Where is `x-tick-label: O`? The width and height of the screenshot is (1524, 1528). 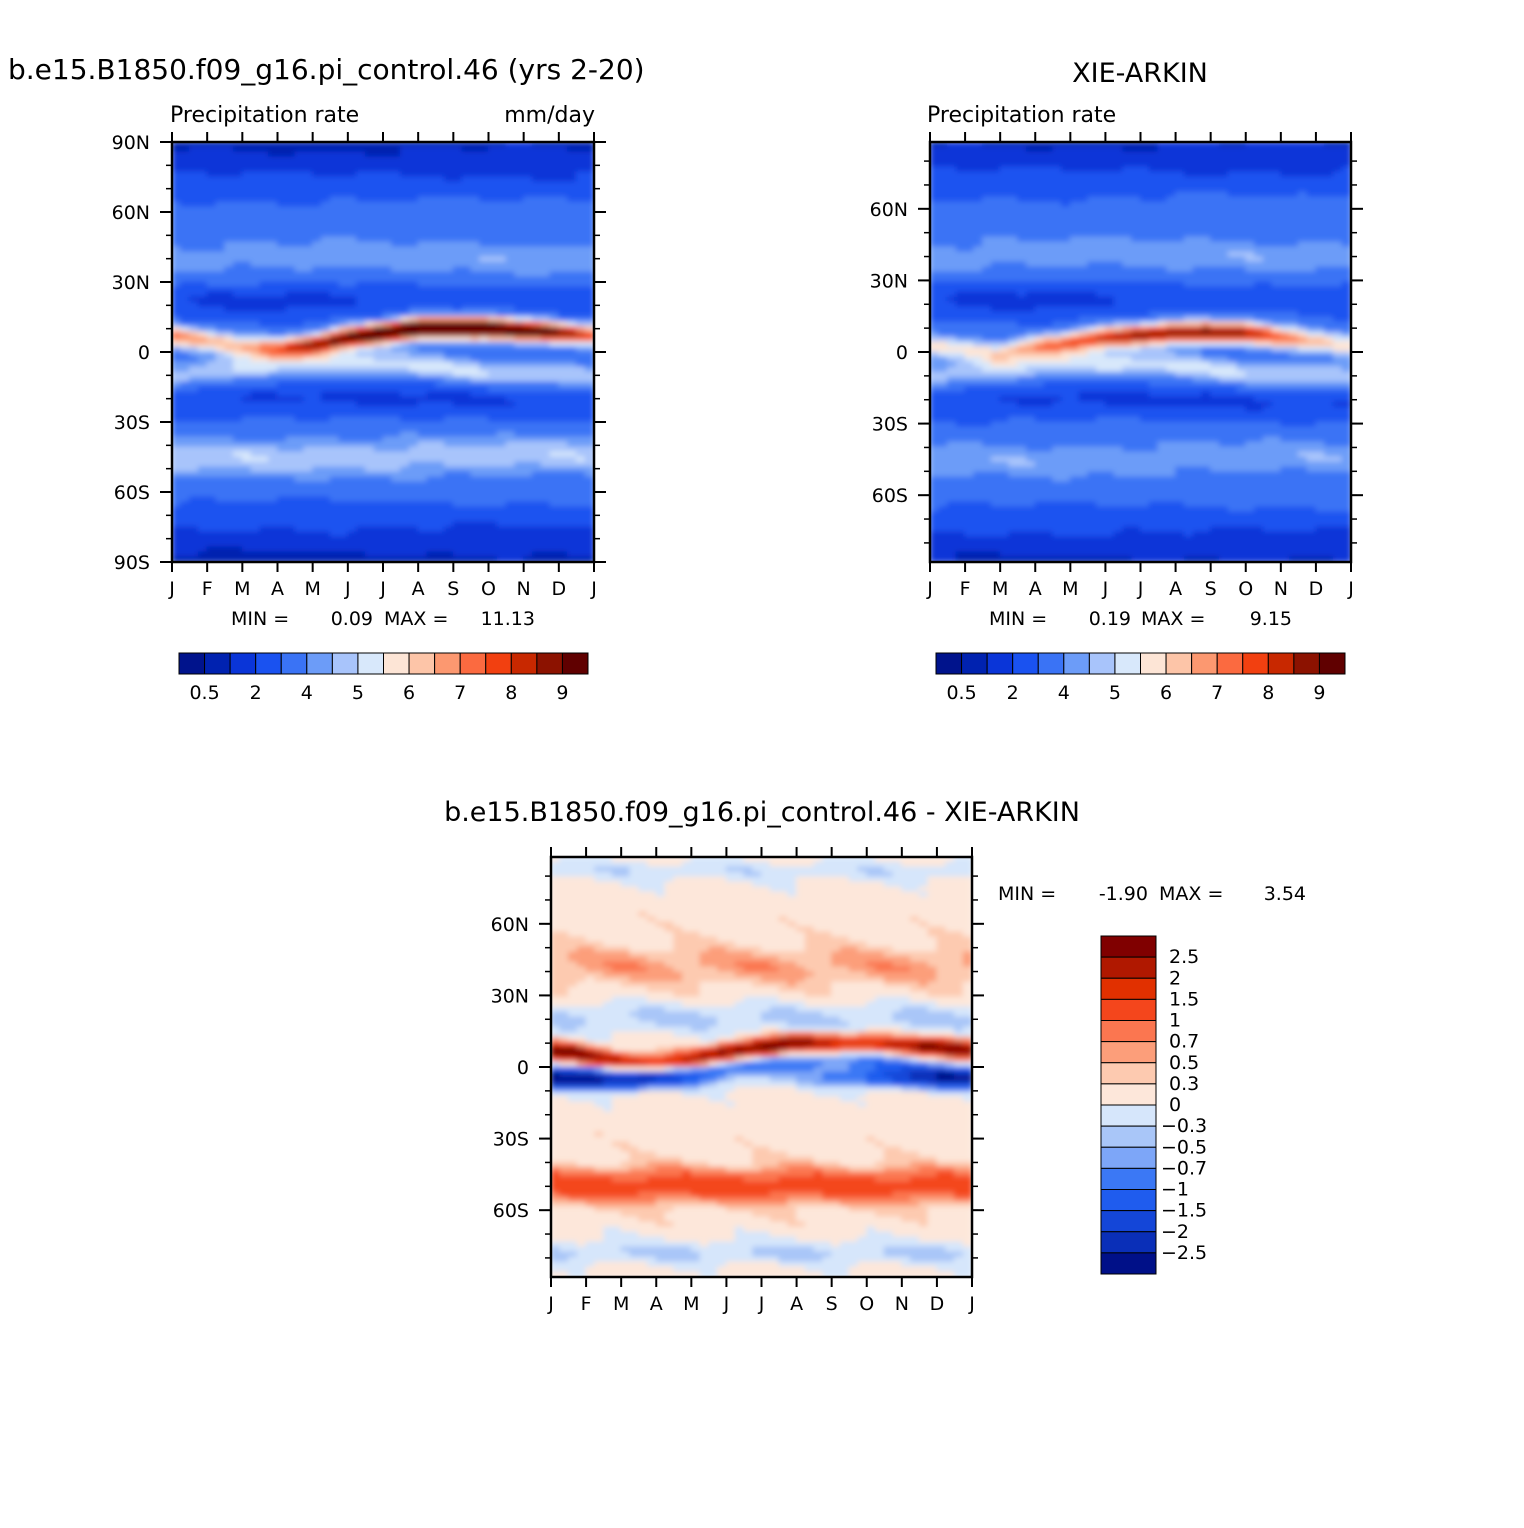 x-tick-label: O is located at coordinates (488, 589).